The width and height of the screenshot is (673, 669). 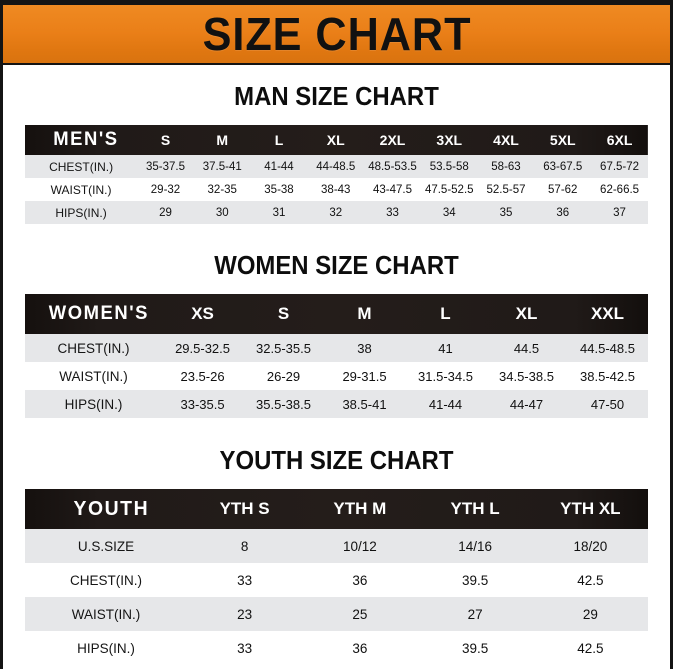 What do you see at coordinates (202, 376) in the screenshot?
I see `women-waist-xs: 23.5-26` at bounding box center [202, 376].